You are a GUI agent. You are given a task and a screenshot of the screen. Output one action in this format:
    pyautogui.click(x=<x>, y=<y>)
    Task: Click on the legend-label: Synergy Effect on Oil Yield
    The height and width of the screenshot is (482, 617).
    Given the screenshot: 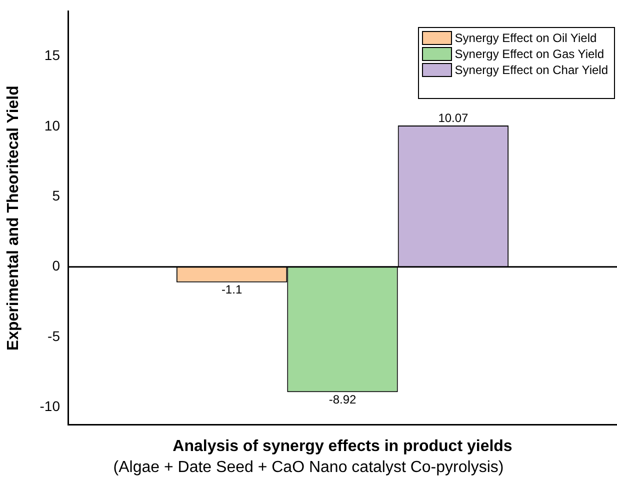 What is the action you would take?
    pyautogui.click(x=525, y=38)
    